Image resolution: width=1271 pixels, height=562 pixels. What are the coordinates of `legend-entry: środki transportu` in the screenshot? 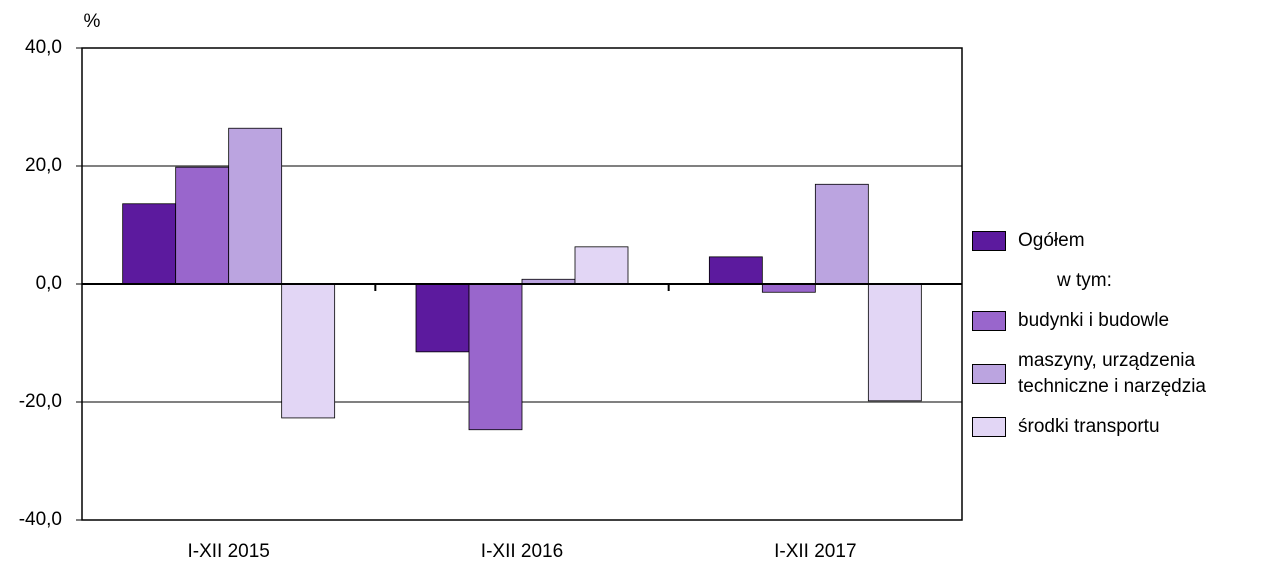 It's located at (1120, 427).